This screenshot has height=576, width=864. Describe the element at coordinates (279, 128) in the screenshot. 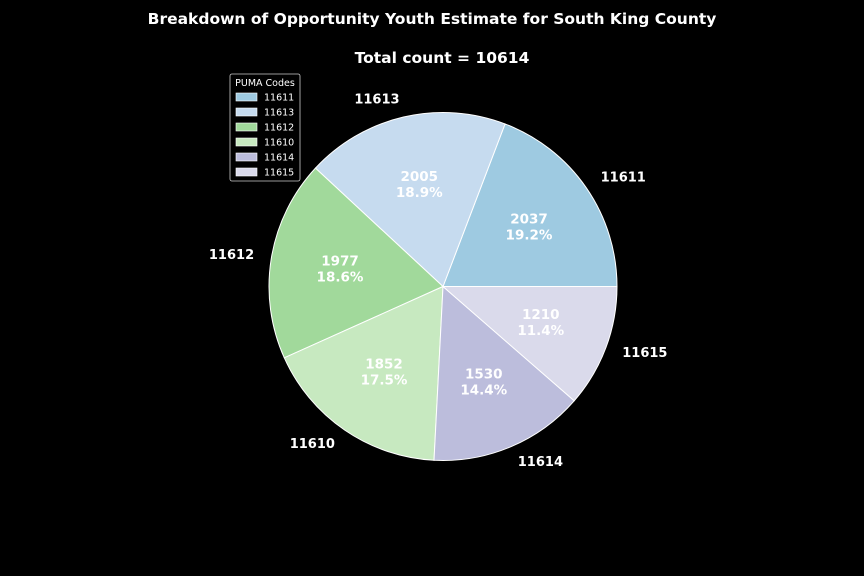

I see `legend-label-11612: 11612` at that location.